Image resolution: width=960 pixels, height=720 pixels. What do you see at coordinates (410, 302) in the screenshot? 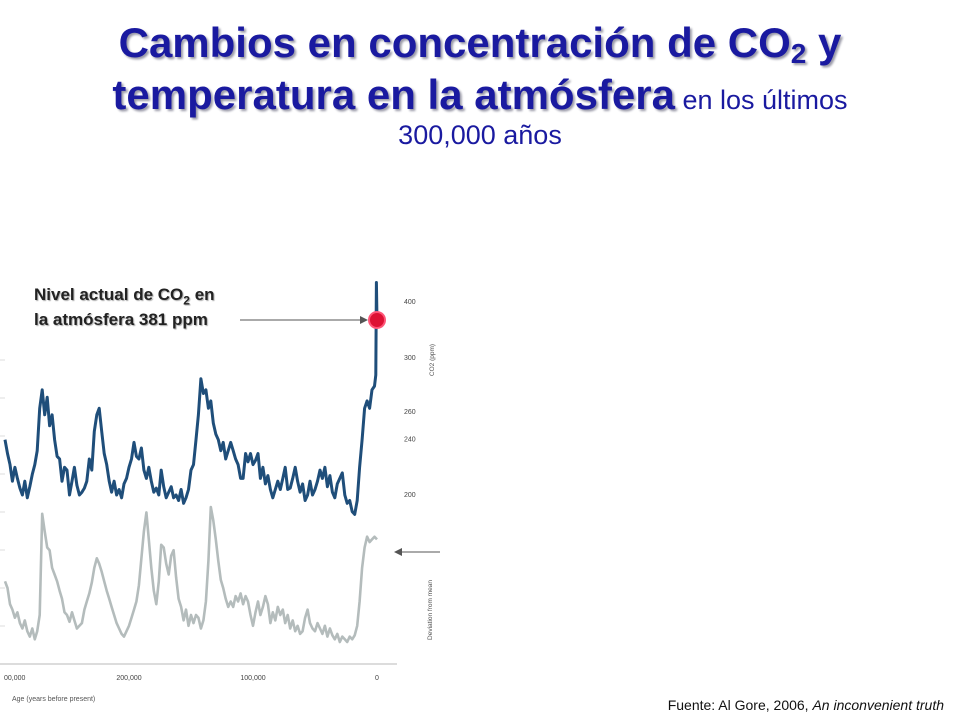
I see `y-tick-label: 400` at bounding box center [410, 302].